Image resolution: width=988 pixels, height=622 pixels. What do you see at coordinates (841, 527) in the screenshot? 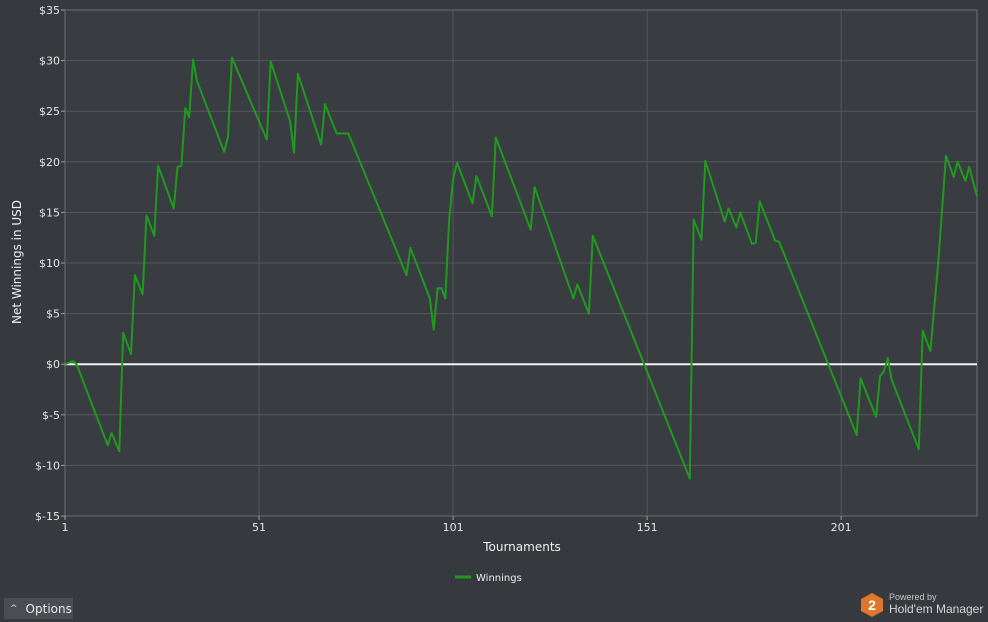
I see `x-tick-label: 201` at bounding box center [841, 527].